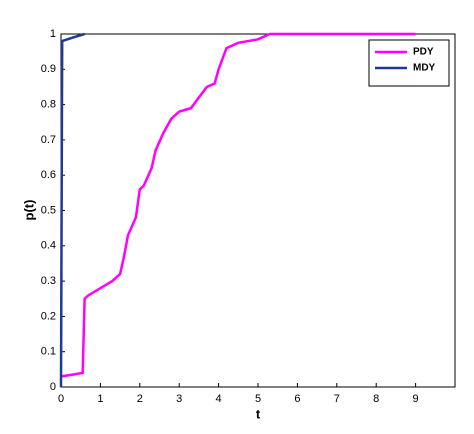 This screenshot has height=434, width=474. What do you see at coordinates (424, 68) in the screenshot?
I see `legend-label: MDY` at bounding box center [424, 68].